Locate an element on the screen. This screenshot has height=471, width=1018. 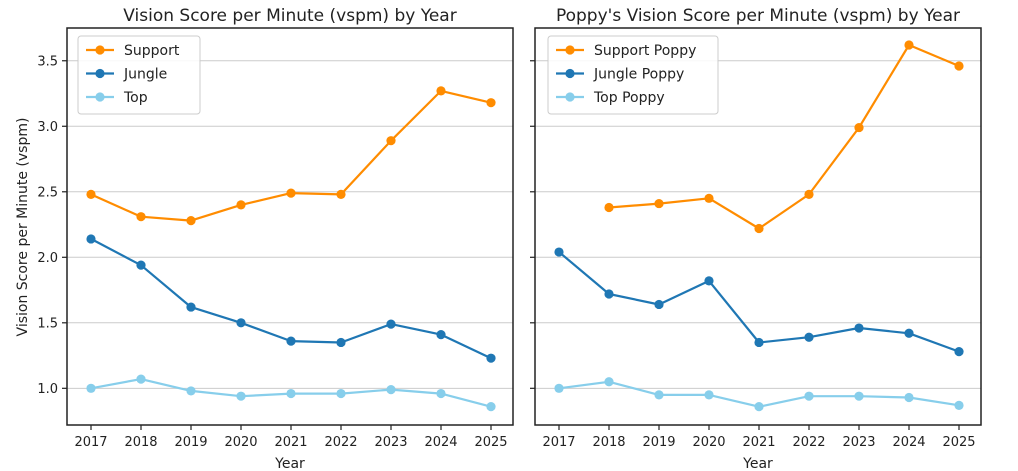
x-tick-label: 2025 is located at coordinates (958, 442).